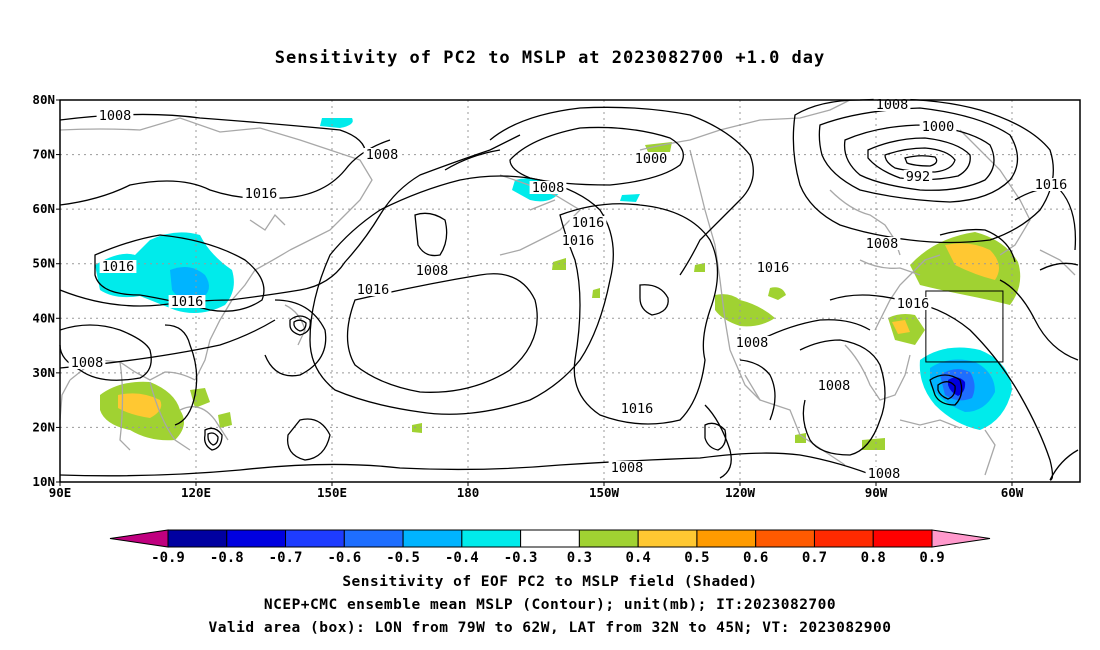  What do you see at coordinates (696, 558) in the screenshot?
I see `colorbar-label: 0.5` at bounding box center [696, 558].